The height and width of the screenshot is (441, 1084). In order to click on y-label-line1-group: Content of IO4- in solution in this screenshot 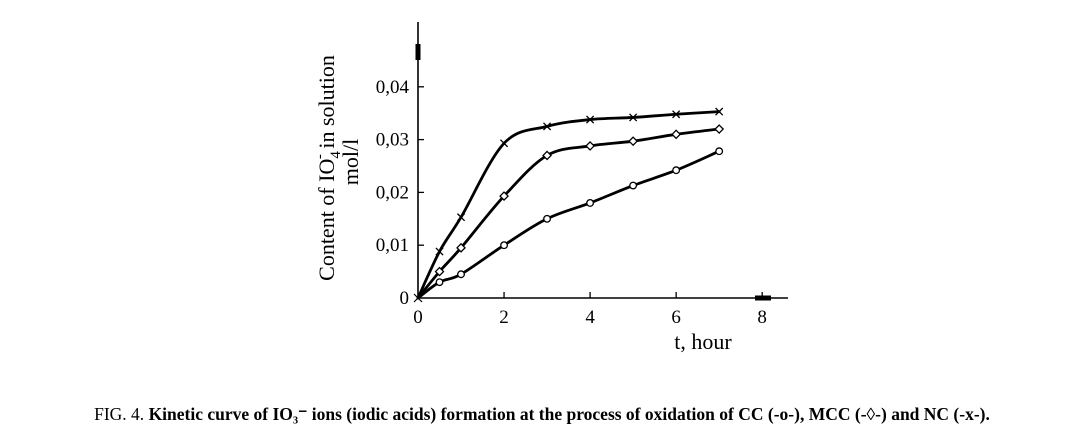, I will do `click(328, 168)`.